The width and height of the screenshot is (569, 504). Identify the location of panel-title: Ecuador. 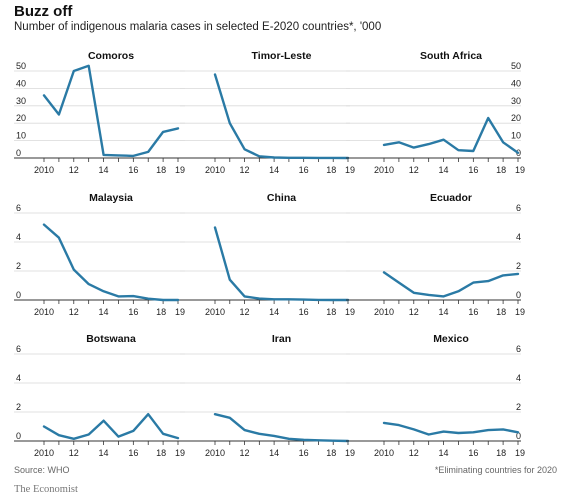
(451, 198).